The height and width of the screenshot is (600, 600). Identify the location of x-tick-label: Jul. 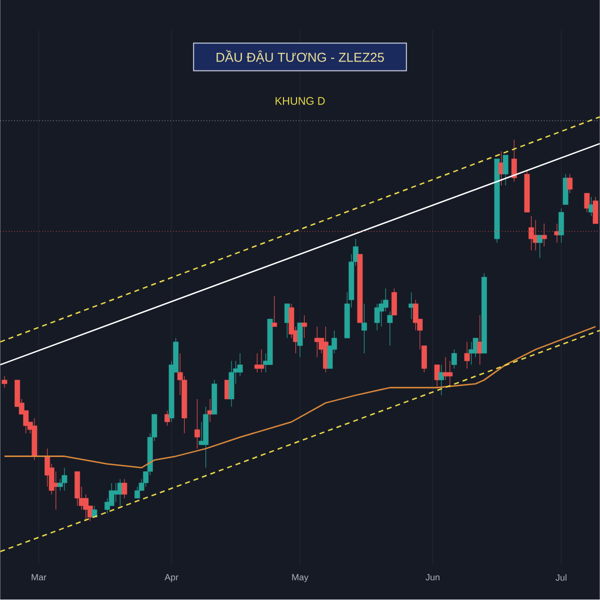
(561, 577).